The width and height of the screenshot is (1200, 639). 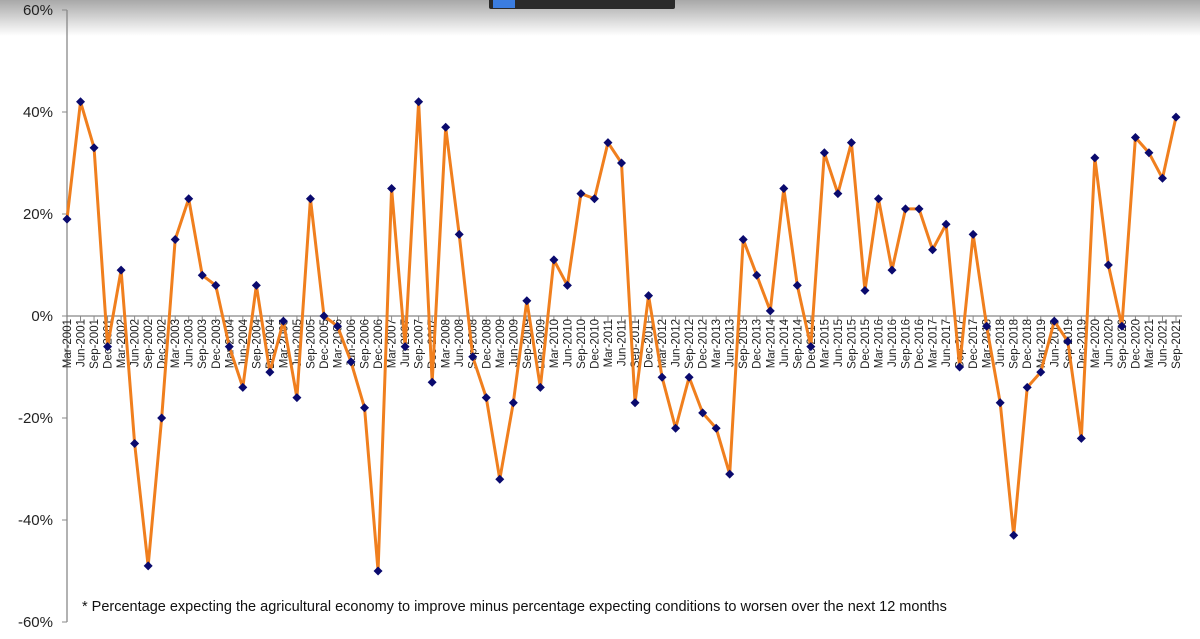 What do you see at coordinates (879, 343) in the screenshot?
I see `x-tick-label: Mar-2016` at bounding box center [879, 343].